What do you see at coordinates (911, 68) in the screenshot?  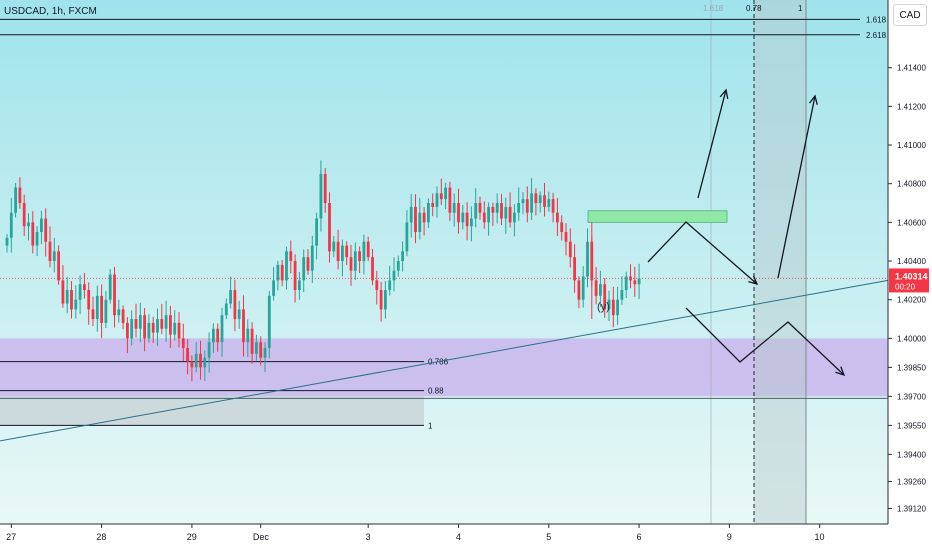 I see `y-tick-label: 1.41400` at bounding box center [911, 68].